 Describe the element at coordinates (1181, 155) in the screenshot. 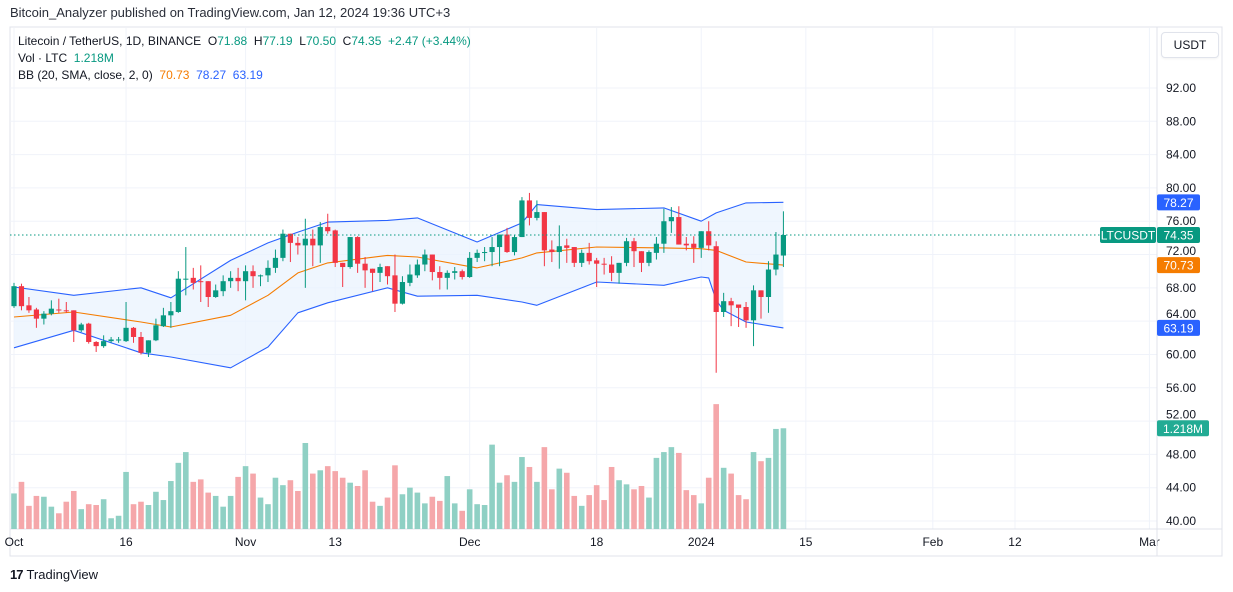

I see `y-tick-label: 84.00` at that location.